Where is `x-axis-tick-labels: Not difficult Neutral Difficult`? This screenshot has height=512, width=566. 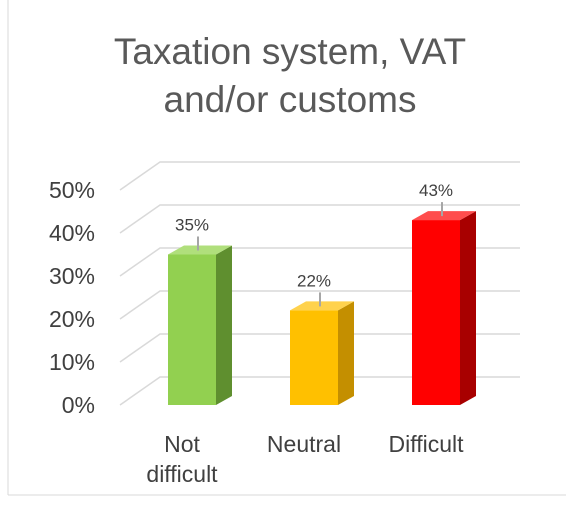 x-axis-tick-labels: Not difficult Neutral Difficult is located at coordinates (305, 459).